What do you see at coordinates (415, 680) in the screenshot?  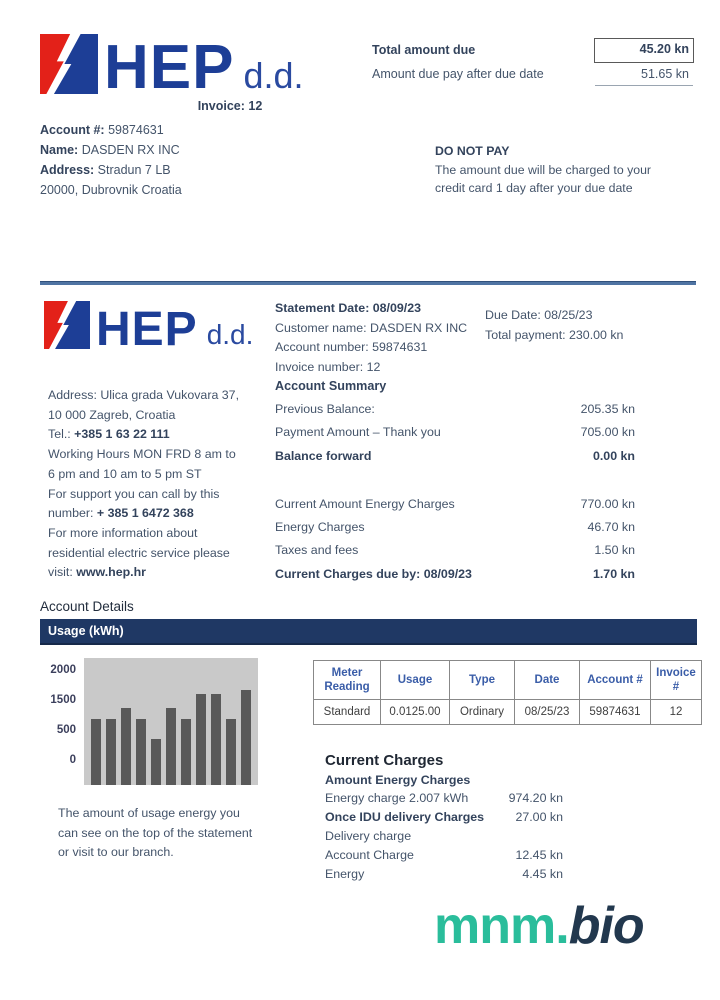 I see `column-header: Usage` at bounding box center [415, 680].